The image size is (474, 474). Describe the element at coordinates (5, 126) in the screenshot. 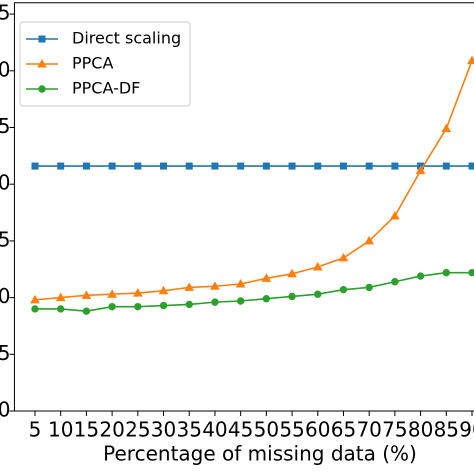

I see `y-tick-label: 2.5` at that location.